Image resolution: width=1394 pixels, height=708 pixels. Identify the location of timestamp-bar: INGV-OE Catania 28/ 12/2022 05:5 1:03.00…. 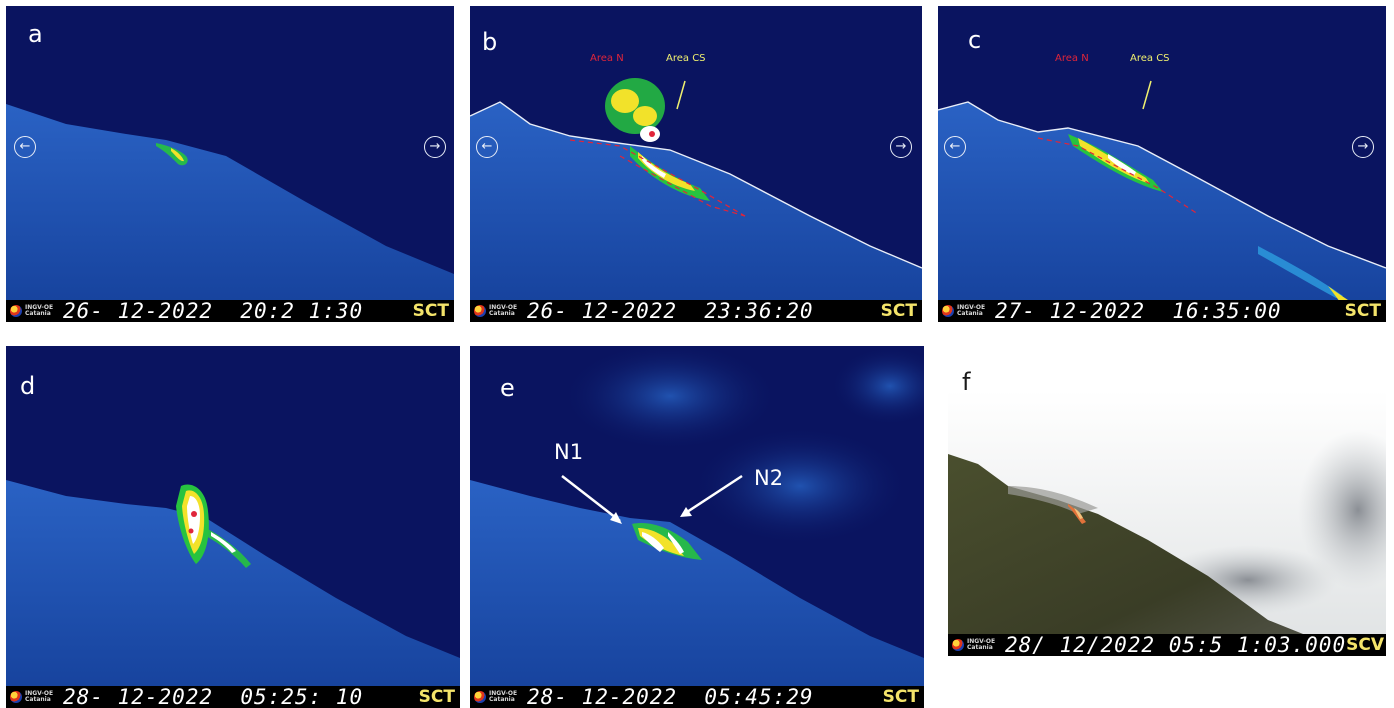
(1167, 644).